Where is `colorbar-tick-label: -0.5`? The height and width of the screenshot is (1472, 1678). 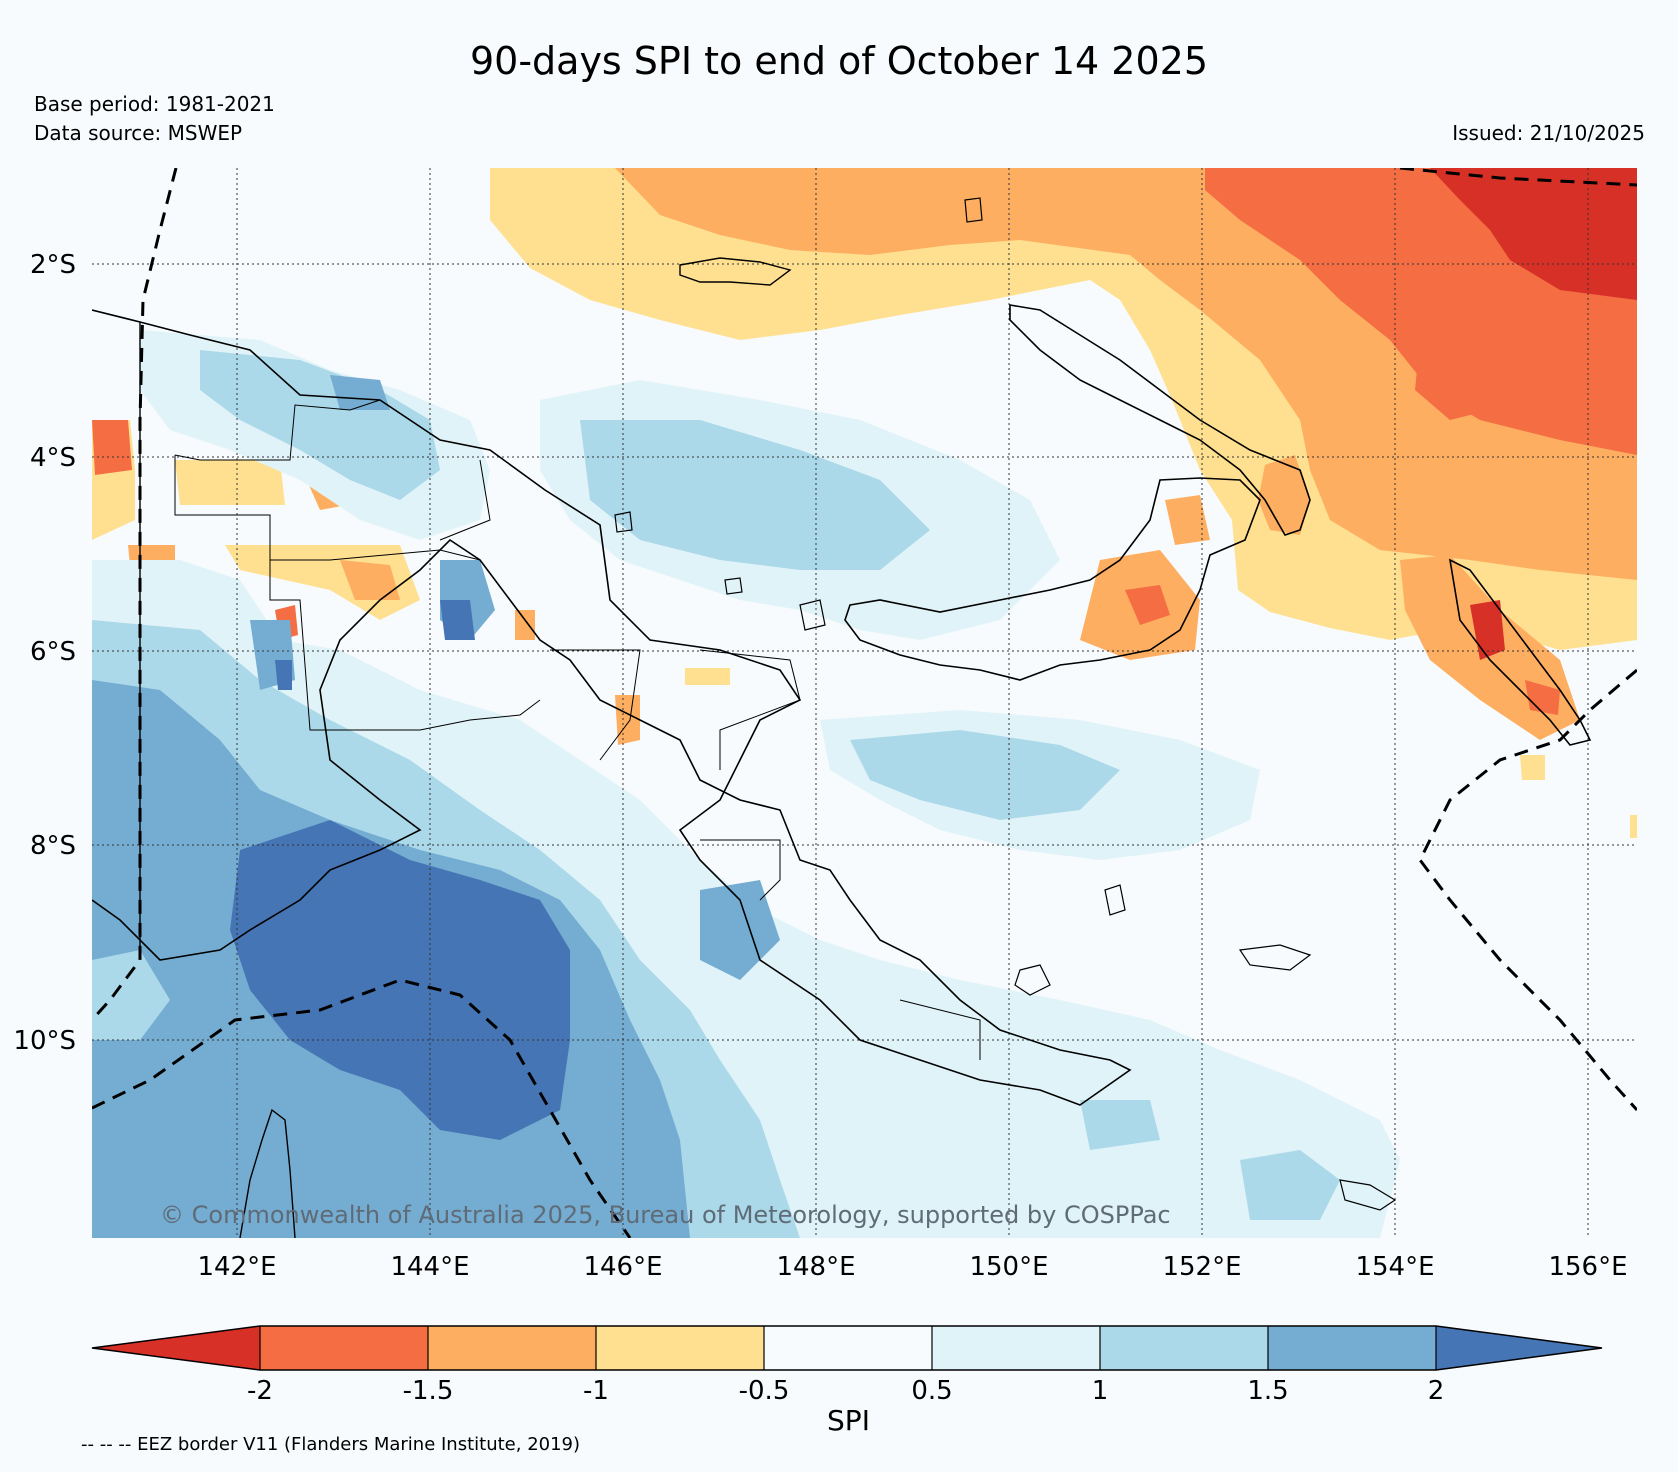 colorbar-tick-label: -0.5 is located at coordinates (764, 1391).